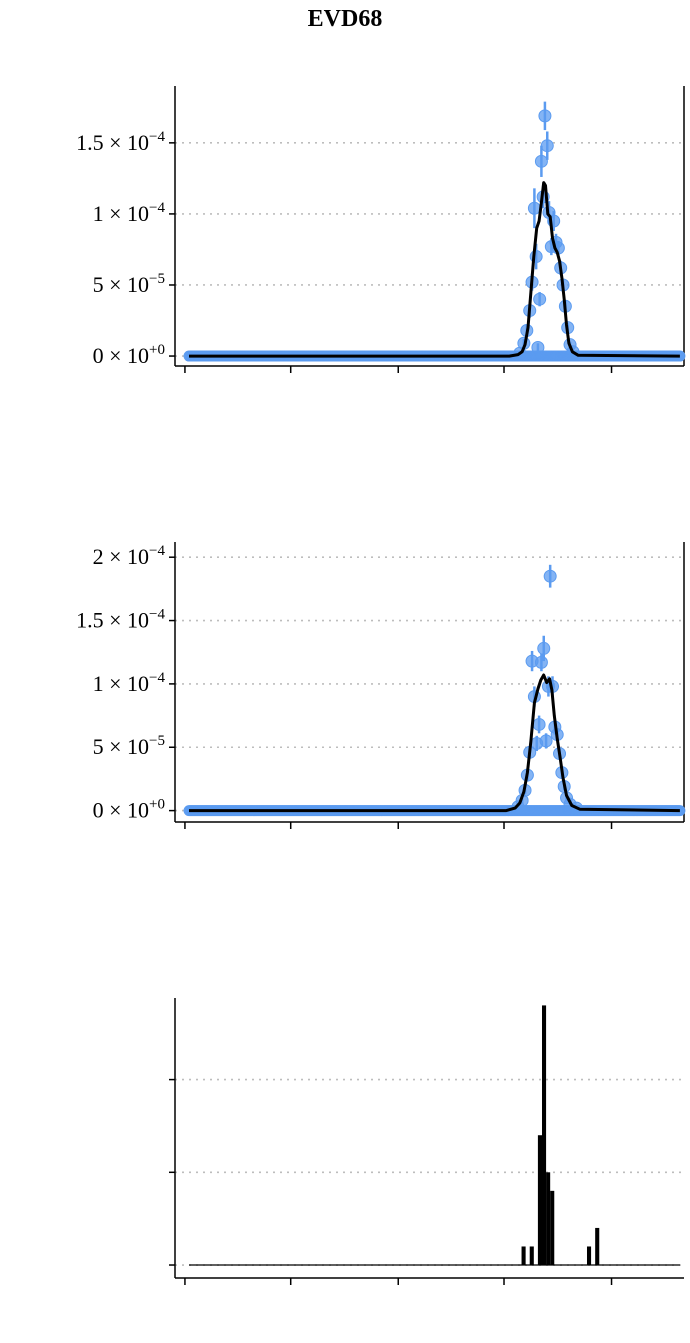 This screenshot has height=1343, width=690. I want to click on y-tick-label: 2 × 10⁻⁴, so click(129, 556).